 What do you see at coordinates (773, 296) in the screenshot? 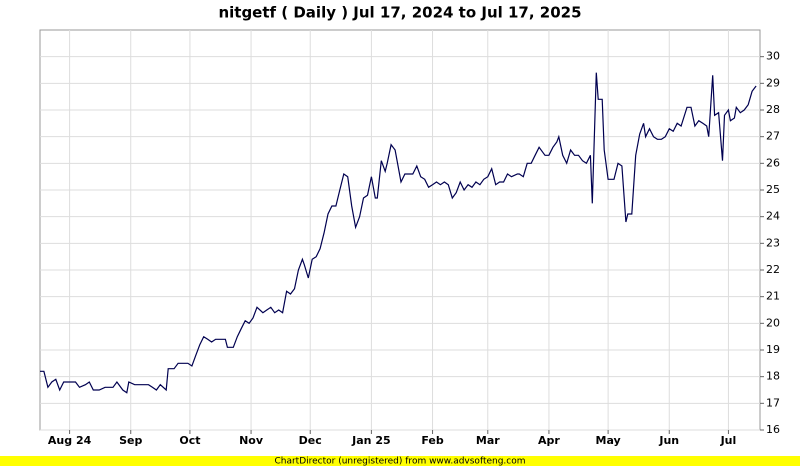
I see `y-tick-label: 21` at bounding box center [773, 296].